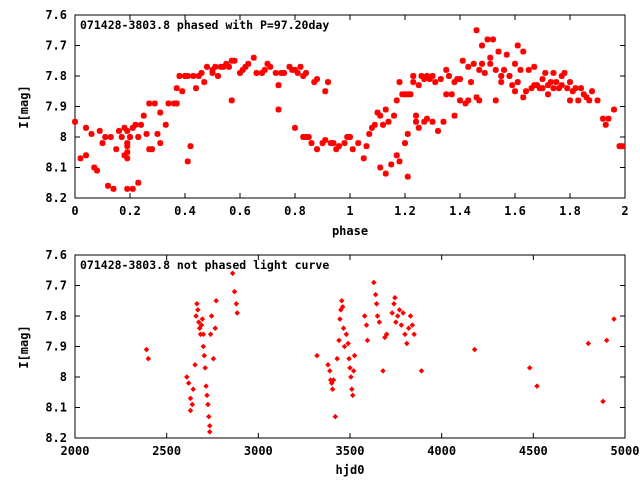 Image resolution: width=640 pixels, height=480 pixels. What do you see at coordinates (56, 255) in the screenshot?
I see `unphased-y-tick-label: 7.6` at bounding box center [56, 255].